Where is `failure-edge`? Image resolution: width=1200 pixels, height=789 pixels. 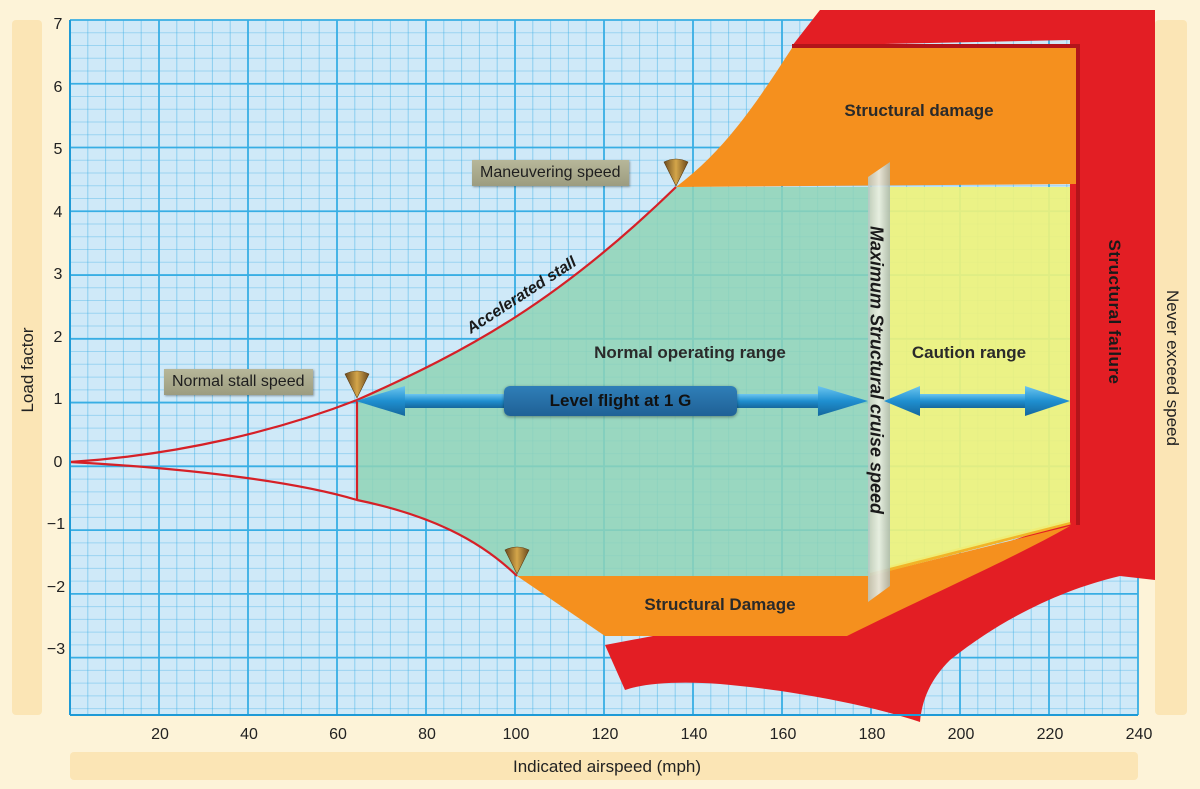
failure-edge is located at coordinates (936, 284).